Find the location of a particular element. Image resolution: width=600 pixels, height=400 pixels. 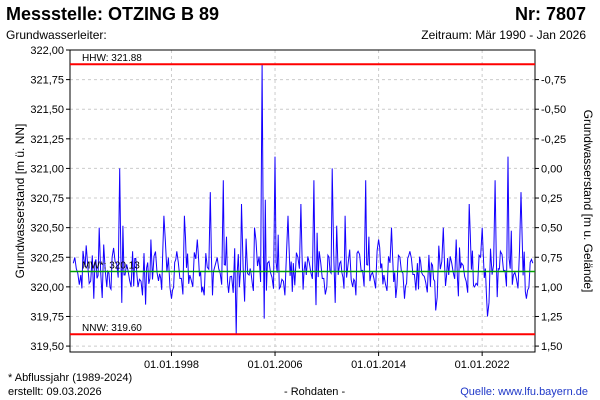

period-label: Zeitraum: Mär 1990 - Jan 2026 is located at coordinates (503, 35).